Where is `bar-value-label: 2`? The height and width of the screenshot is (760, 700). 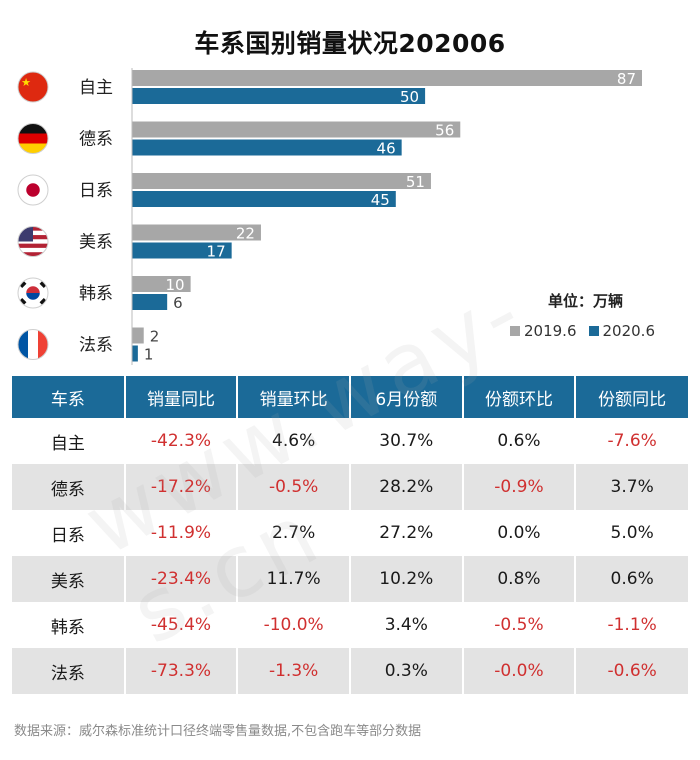
bar-value-label: 2 is located at coordinates (155, 337).